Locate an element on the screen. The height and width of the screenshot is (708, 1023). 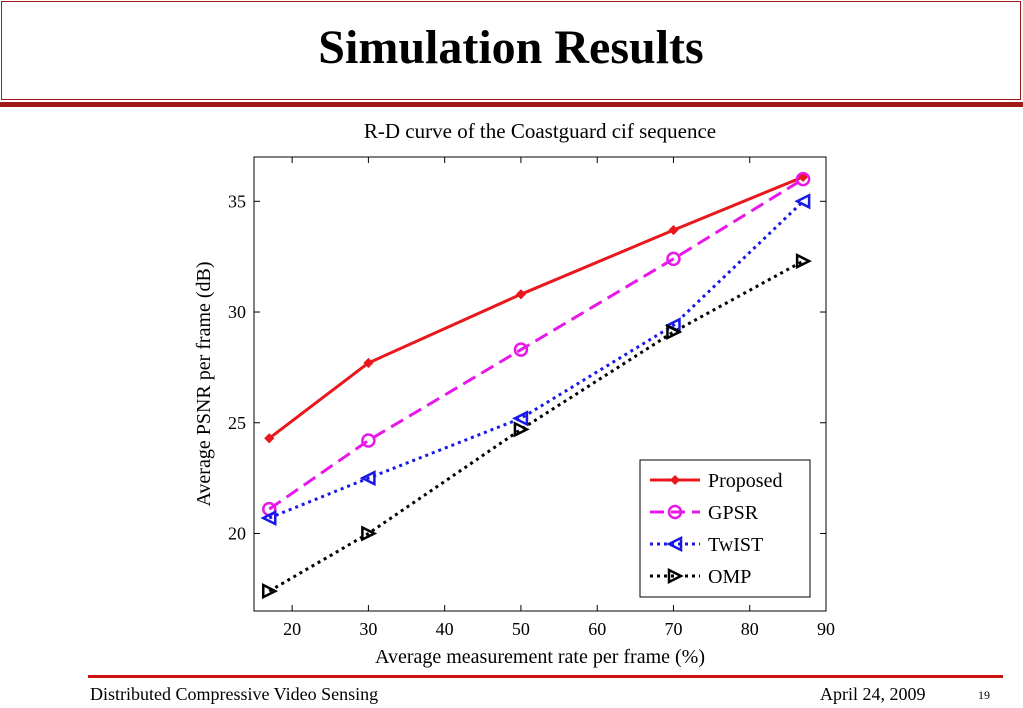
legend-marker-omp is located at coordinates (675, 576).